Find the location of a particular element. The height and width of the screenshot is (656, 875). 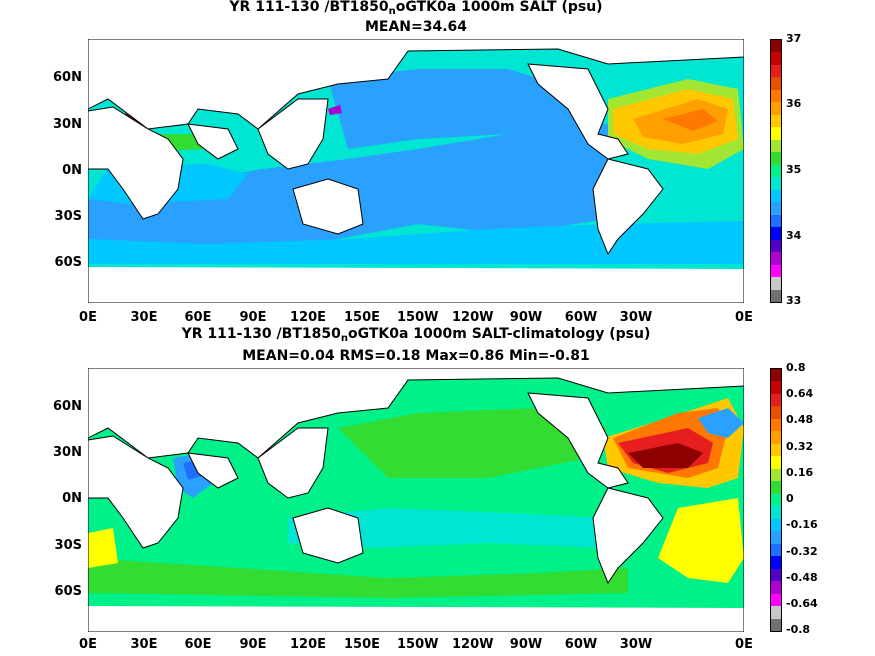

panel1-xtick-120w: 120W is located at coordinates (473, 317).